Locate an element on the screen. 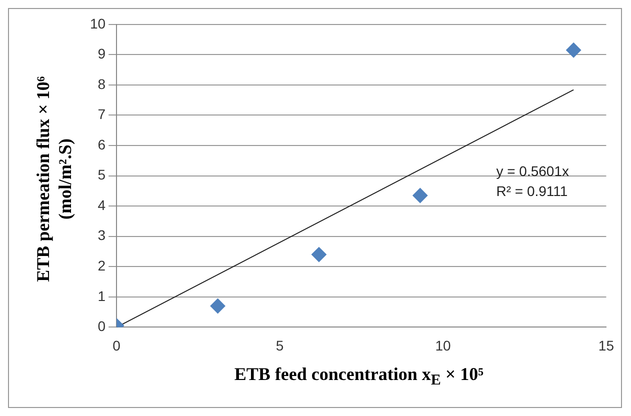  x-axis-title: ETB feed concentration x$_{E}$ × 10⁵ is located at coordinates (359, 377).